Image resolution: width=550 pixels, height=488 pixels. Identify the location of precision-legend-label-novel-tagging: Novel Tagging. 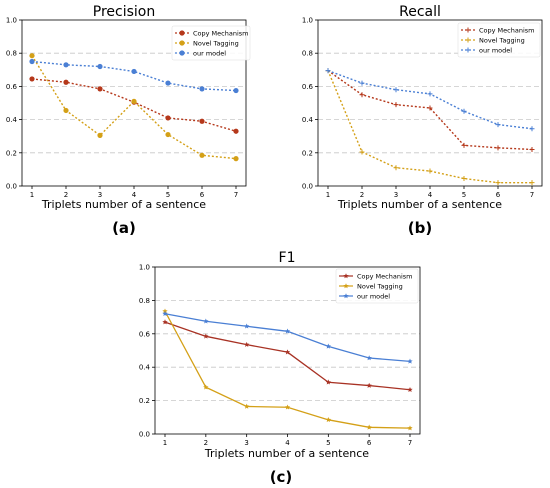
(216, 44).